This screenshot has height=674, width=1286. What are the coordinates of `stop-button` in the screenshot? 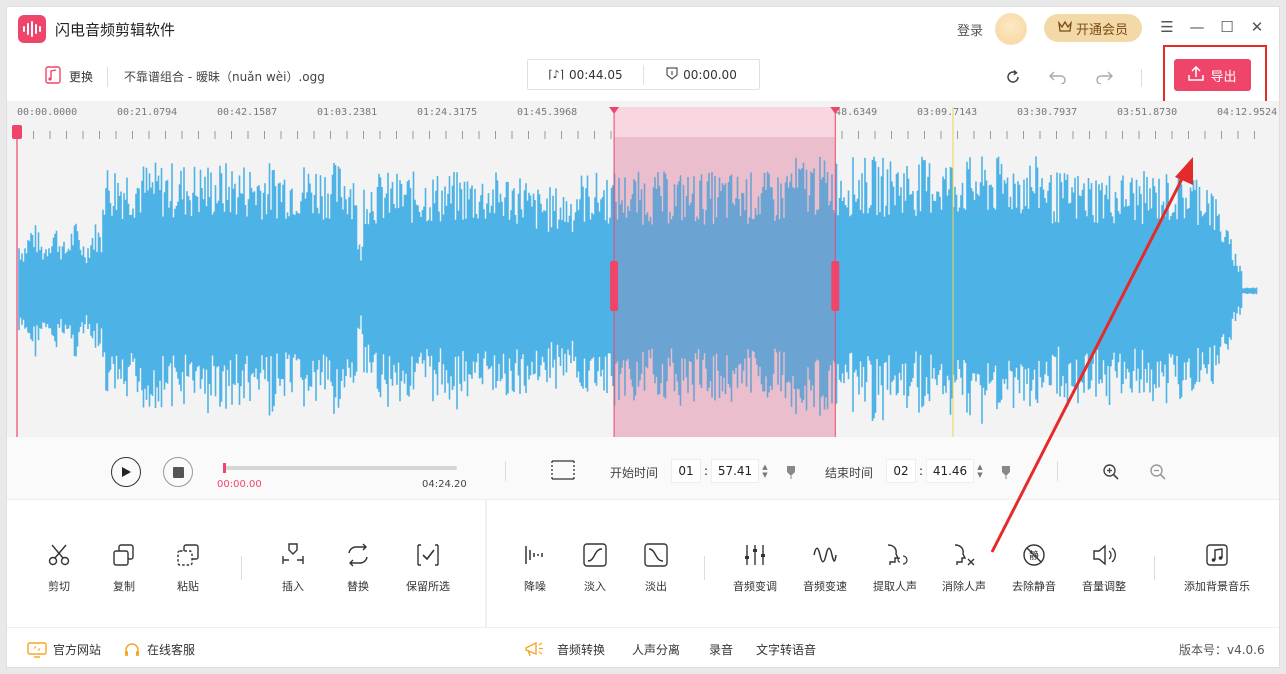 It's located at (178, 472).